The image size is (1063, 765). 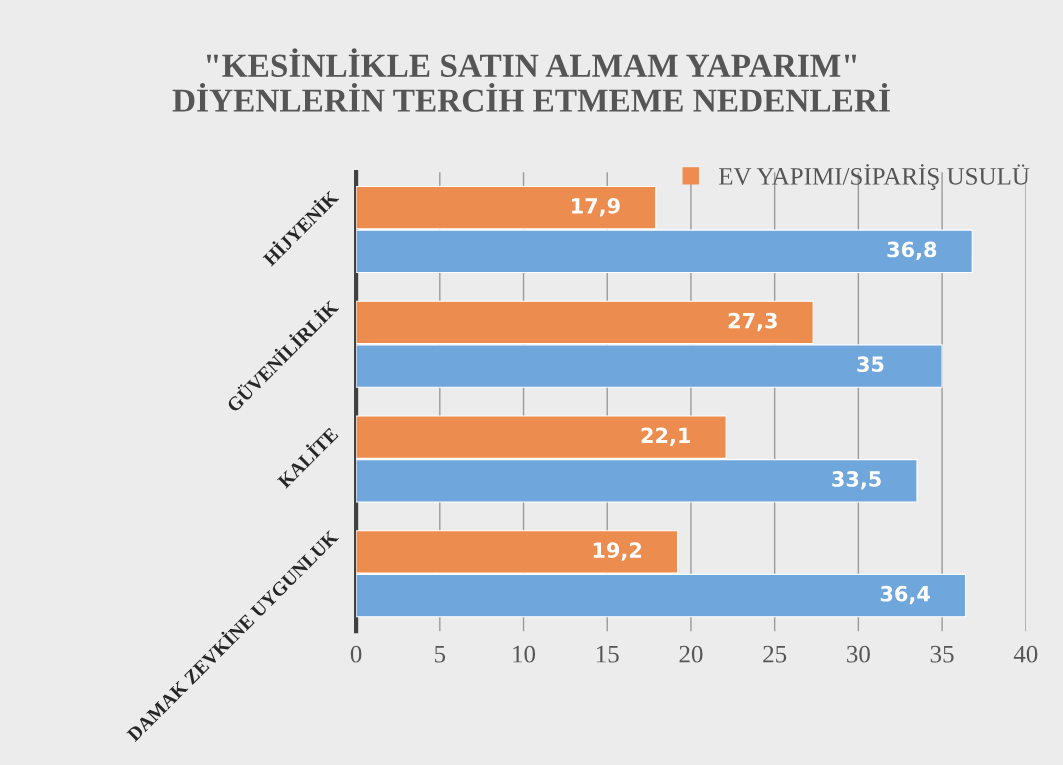 I want to click on data-label: 19,2, so click(x=617, y=551).